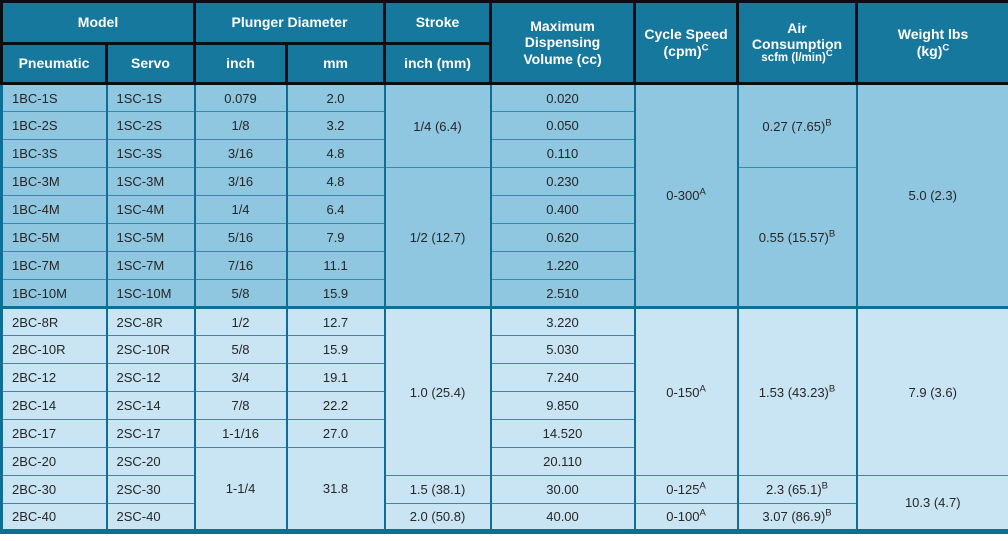 Image resolution: width=1008 pixels, height=541 pixels. I want to click on cell-value: 0.27 (7.65), so click(794, 126).